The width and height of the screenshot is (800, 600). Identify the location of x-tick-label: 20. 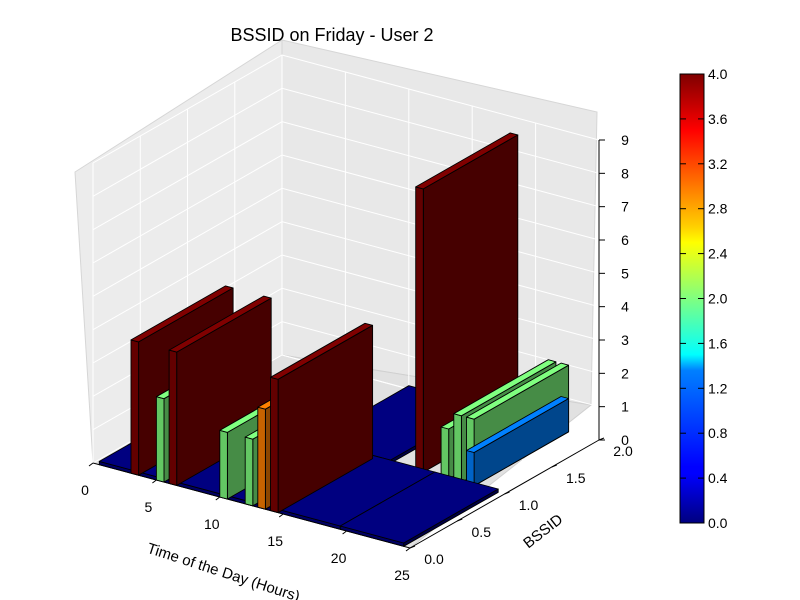
(339, 558).